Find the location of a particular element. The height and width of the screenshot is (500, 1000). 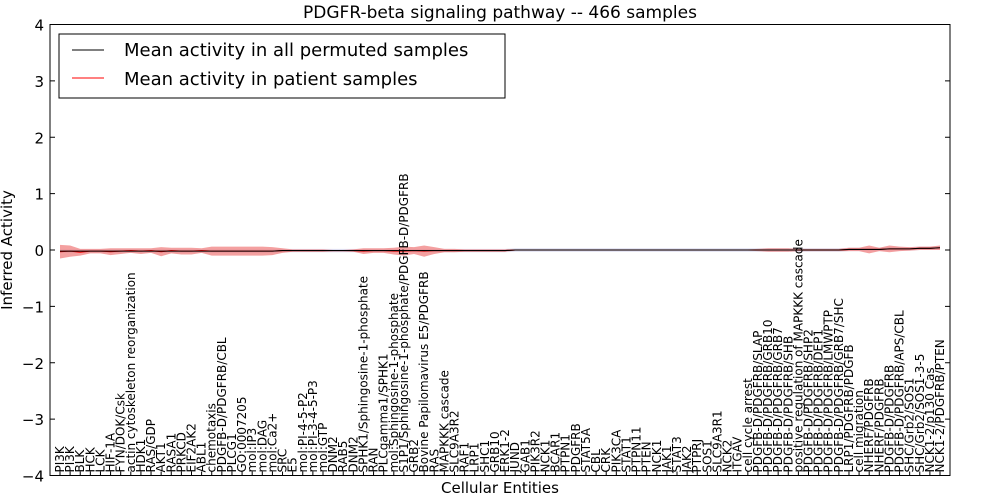

y-tick-label: −3 is located at coordinates (33, 420).